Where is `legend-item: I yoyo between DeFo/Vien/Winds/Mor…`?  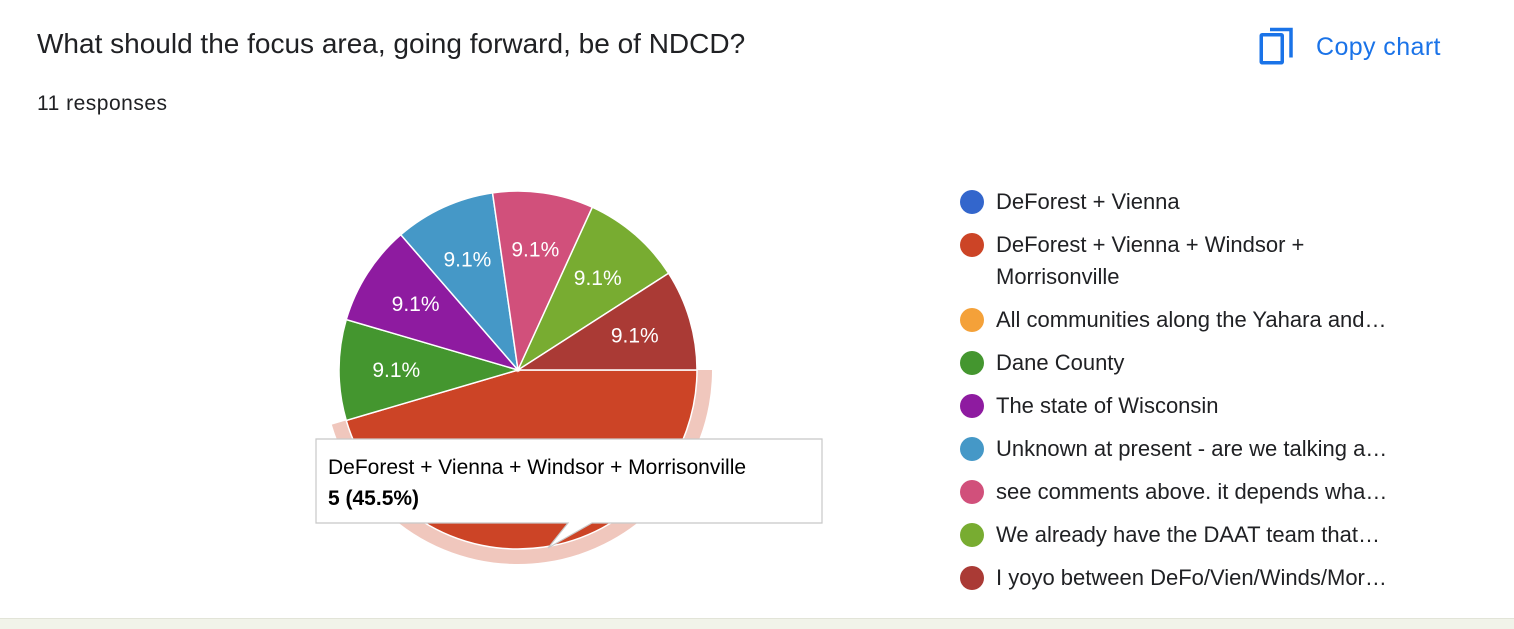 legend-item: I yoyo between DeFo/Vien/Winds/Mor… is located at coordinates (1200, 578).